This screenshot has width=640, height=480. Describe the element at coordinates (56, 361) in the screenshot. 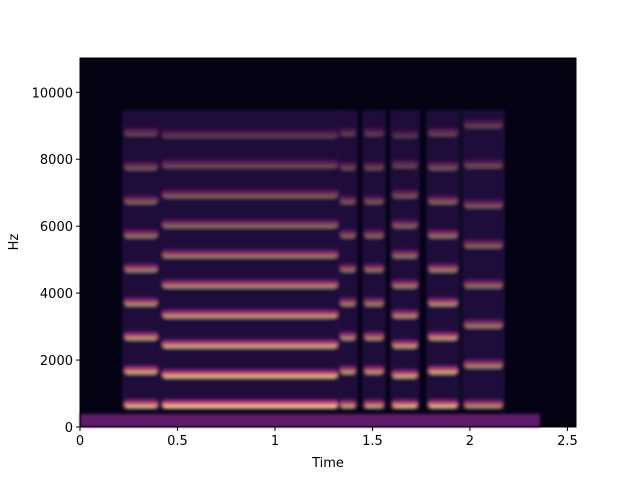

I see `y-tick-label: 2000` at that location.